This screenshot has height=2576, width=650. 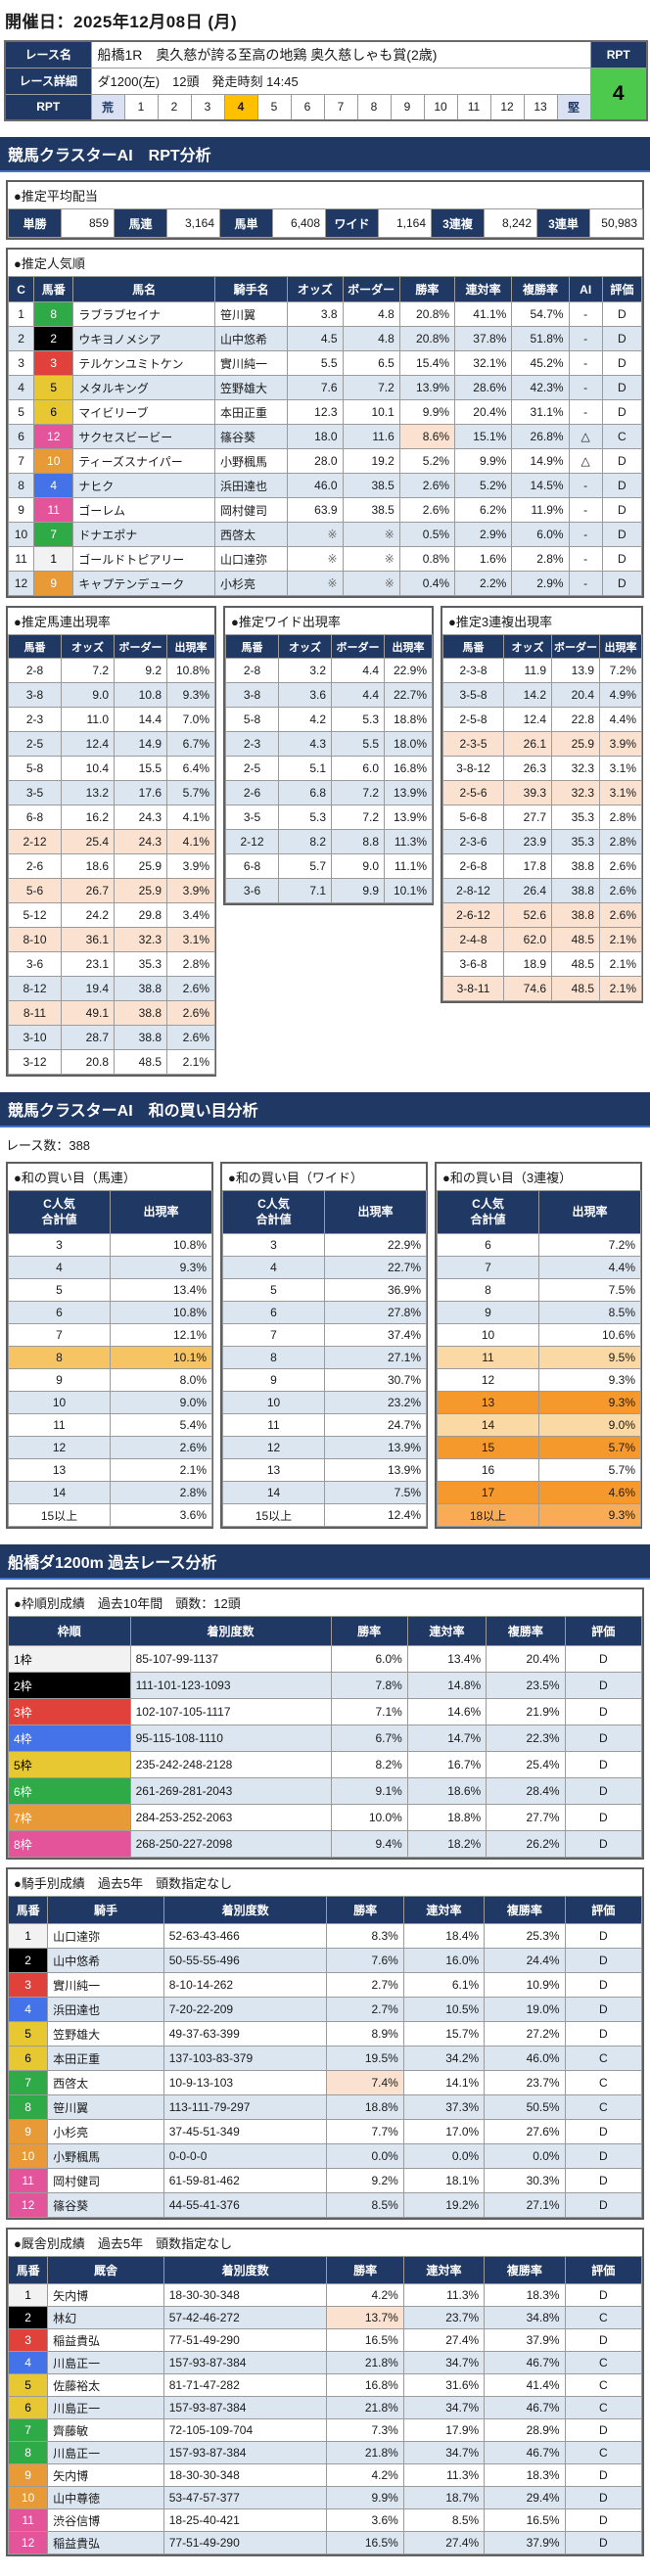 I want to click on popularity-sum-cell: 14, so click(x=488, y=1425).